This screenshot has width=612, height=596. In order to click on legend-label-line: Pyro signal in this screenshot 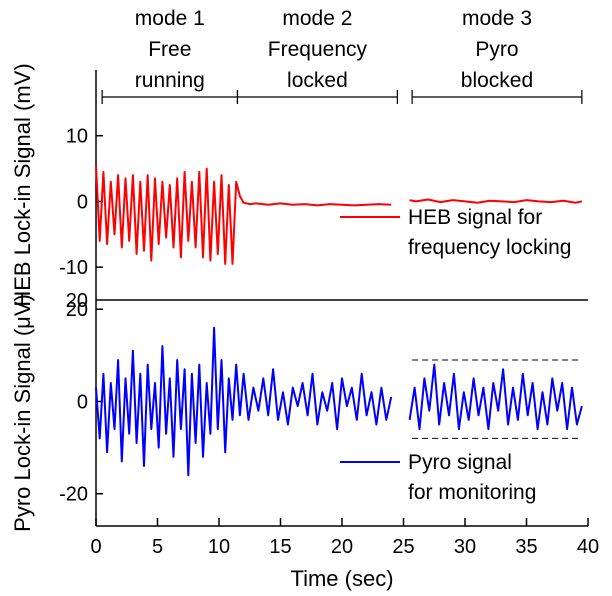, I will do `click(460, 462)`.